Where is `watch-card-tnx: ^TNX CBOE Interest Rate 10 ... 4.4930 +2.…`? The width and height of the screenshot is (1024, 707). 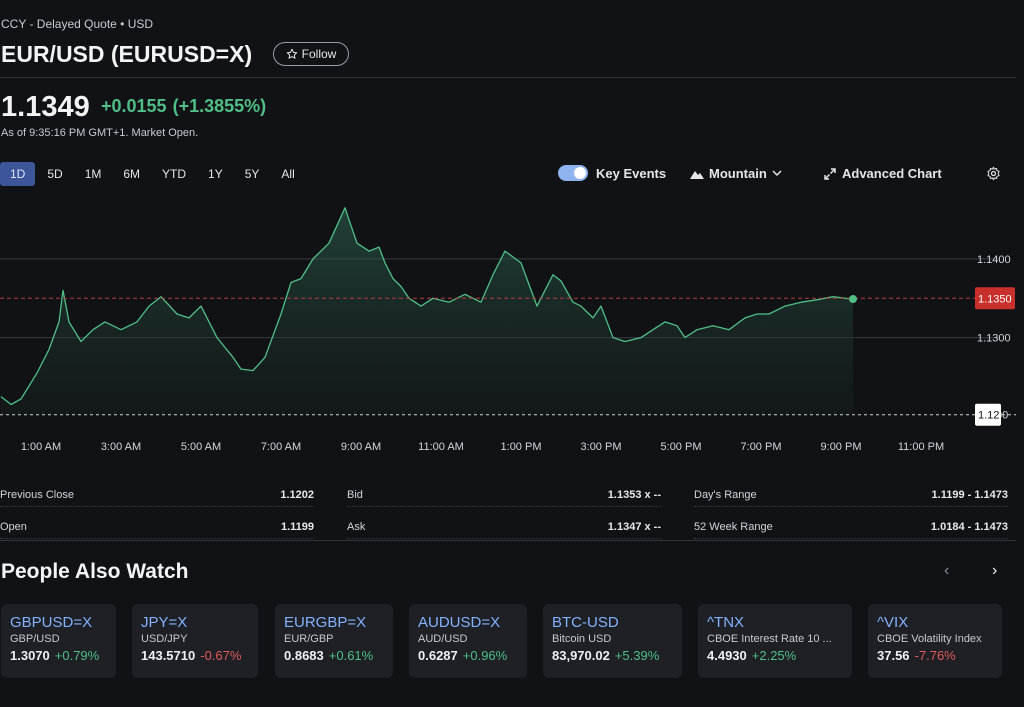
watch-card-tnx: ^TNX CBOE Interest Rate 10 ... 4.4930 +2.… is located at coordinates (775, 641).